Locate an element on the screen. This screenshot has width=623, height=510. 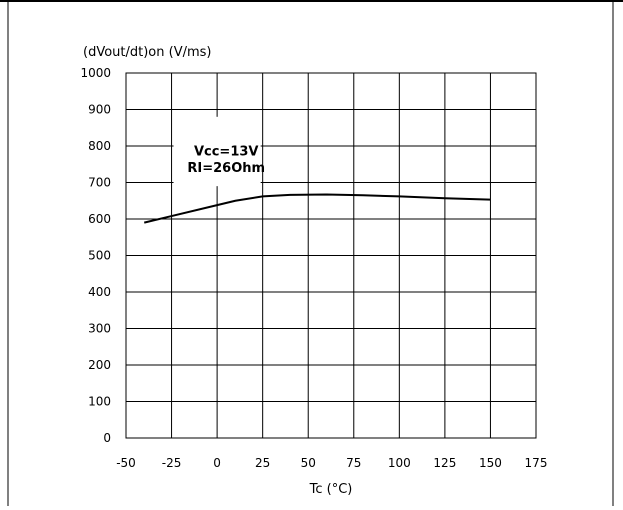
series-layer is located at coordinates (317, 208).